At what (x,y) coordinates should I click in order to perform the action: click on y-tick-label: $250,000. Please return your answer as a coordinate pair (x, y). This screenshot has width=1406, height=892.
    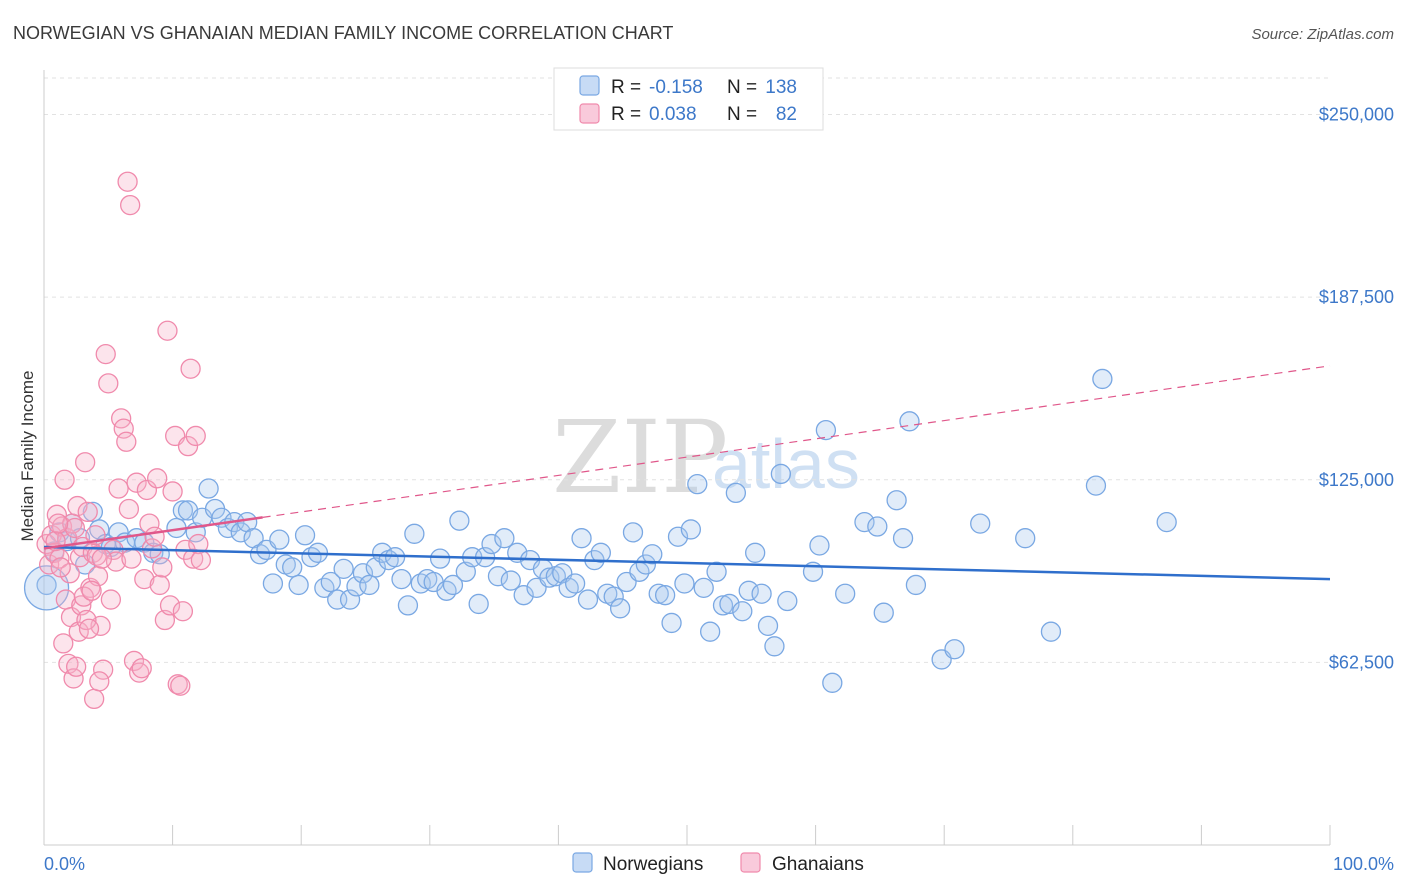
    Looking at the image, I should click on (1356, 115).